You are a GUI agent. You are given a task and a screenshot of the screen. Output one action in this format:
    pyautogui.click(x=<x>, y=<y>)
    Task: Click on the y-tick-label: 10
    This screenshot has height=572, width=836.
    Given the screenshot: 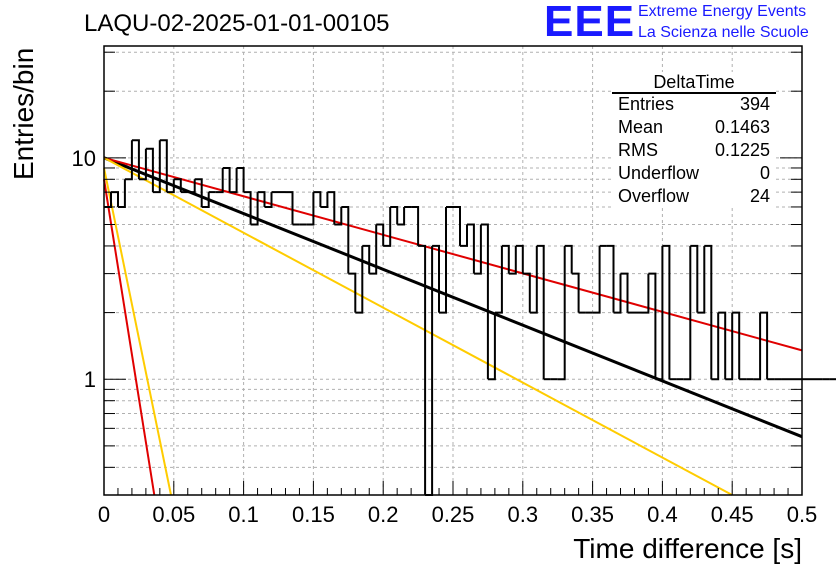 What is the action you would take?
    pyautogui.click(x=84, y=158)
    